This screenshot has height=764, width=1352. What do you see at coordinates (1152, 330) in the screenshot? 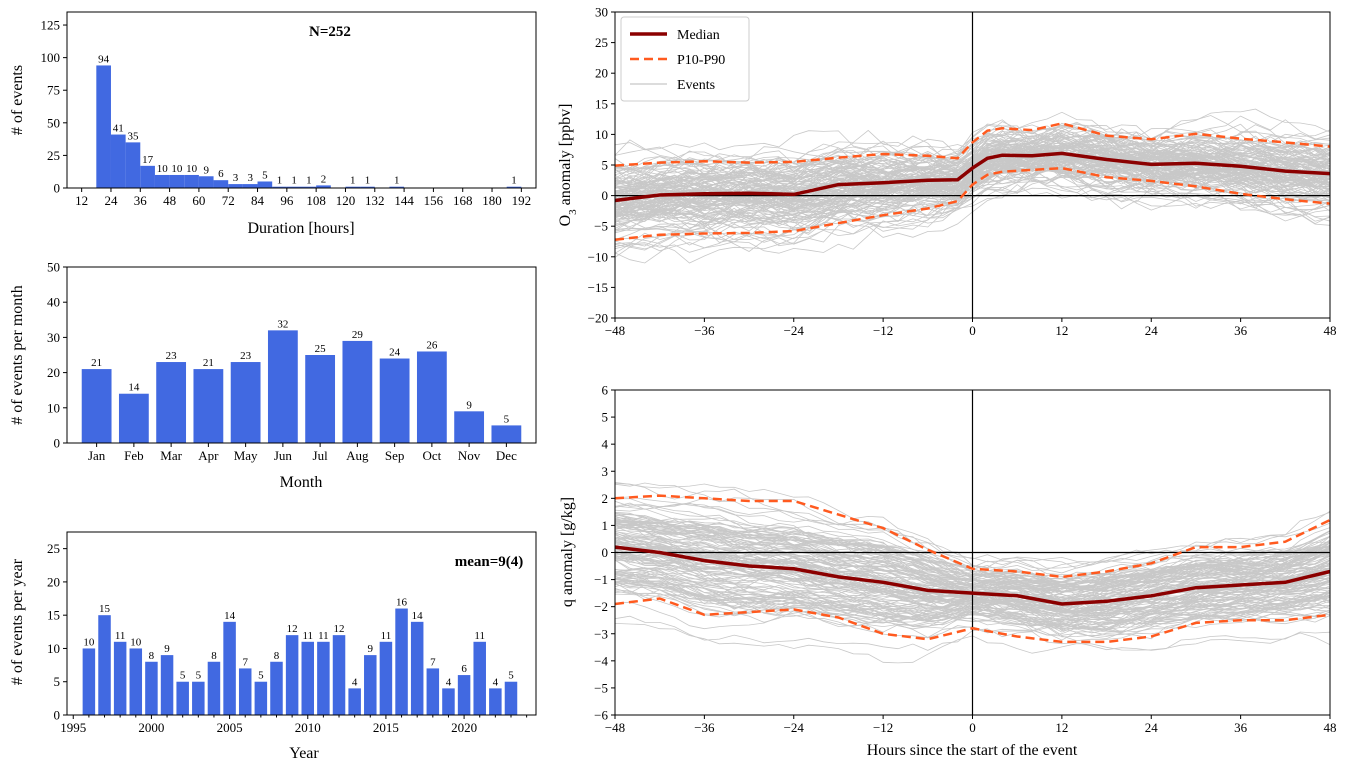
I see `x-tick-label: 24` at bounding box center [1152, 330].